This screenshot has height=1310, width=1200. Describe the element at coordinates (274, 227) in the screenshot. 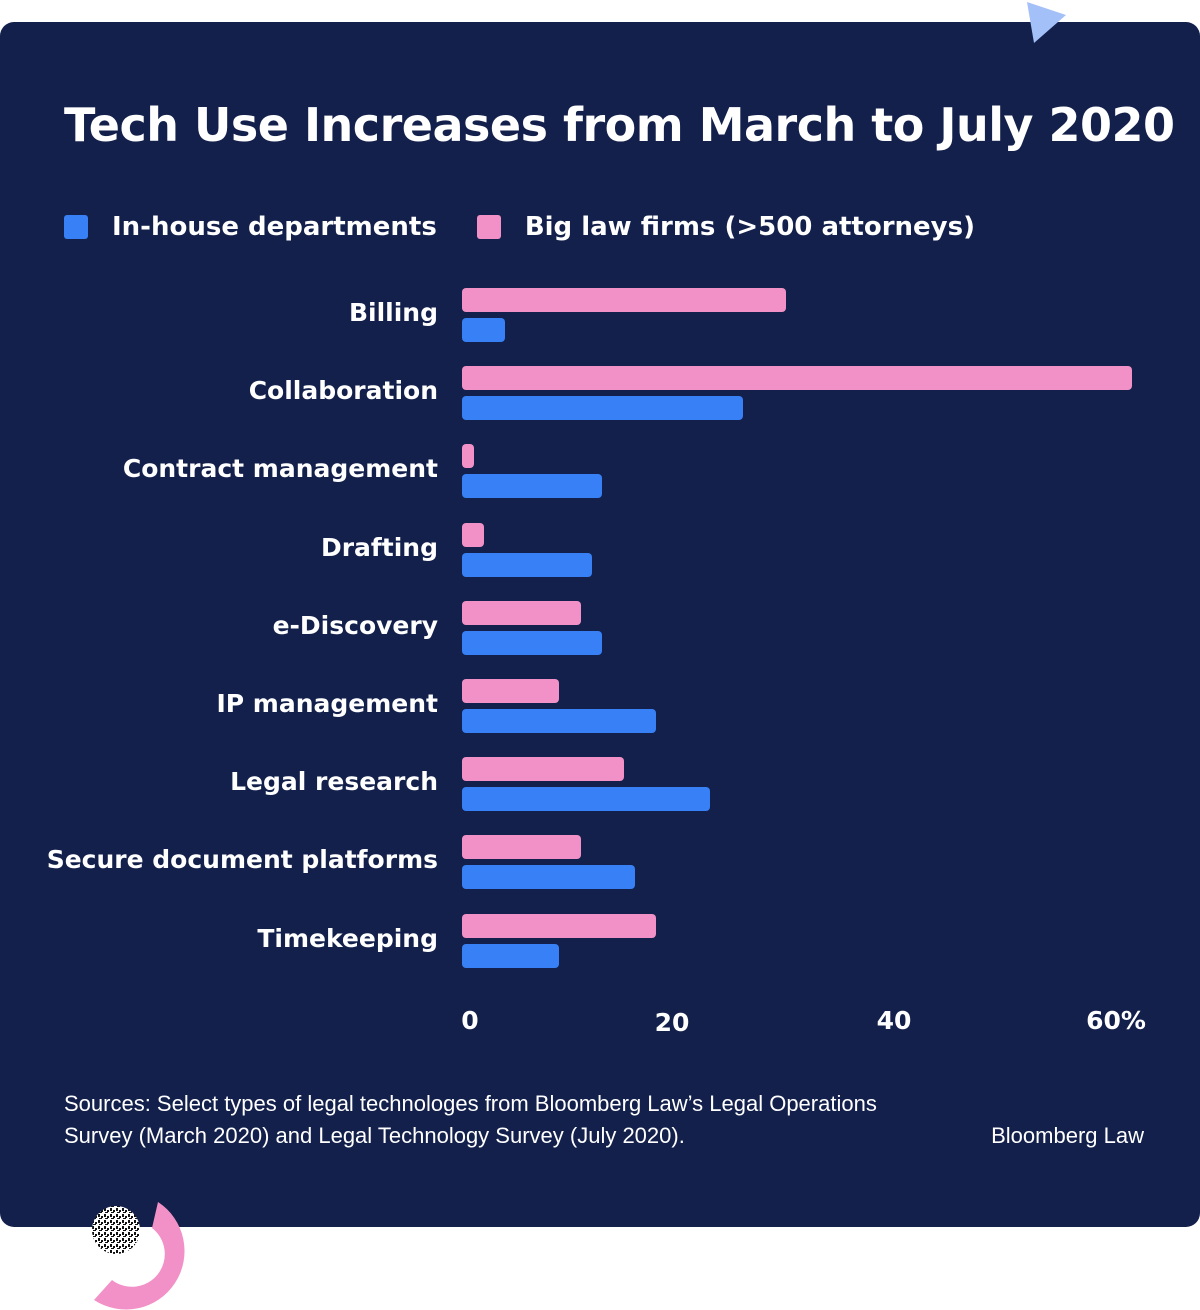

I see `legend-label-in-house: In-house departments` at that location.